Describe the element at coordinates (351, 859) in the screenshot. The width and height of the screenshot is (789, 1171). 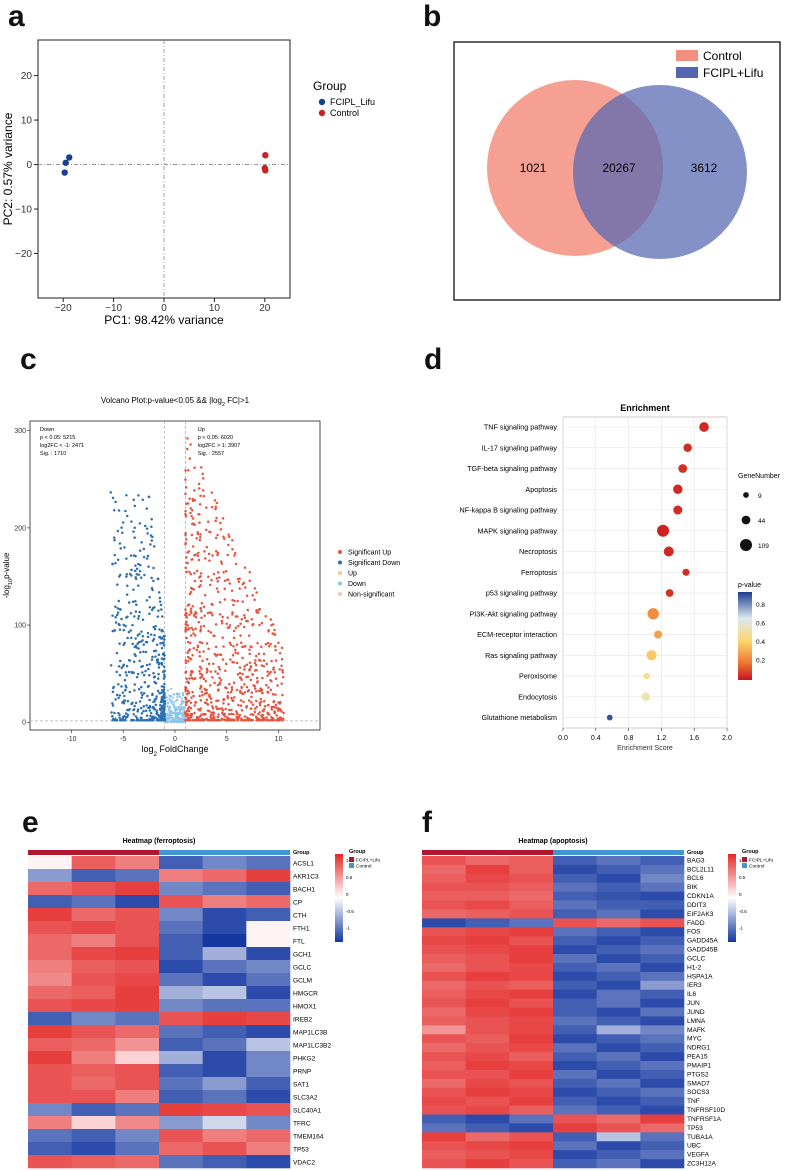
I see `heatmap-legend-swatch` at that location.